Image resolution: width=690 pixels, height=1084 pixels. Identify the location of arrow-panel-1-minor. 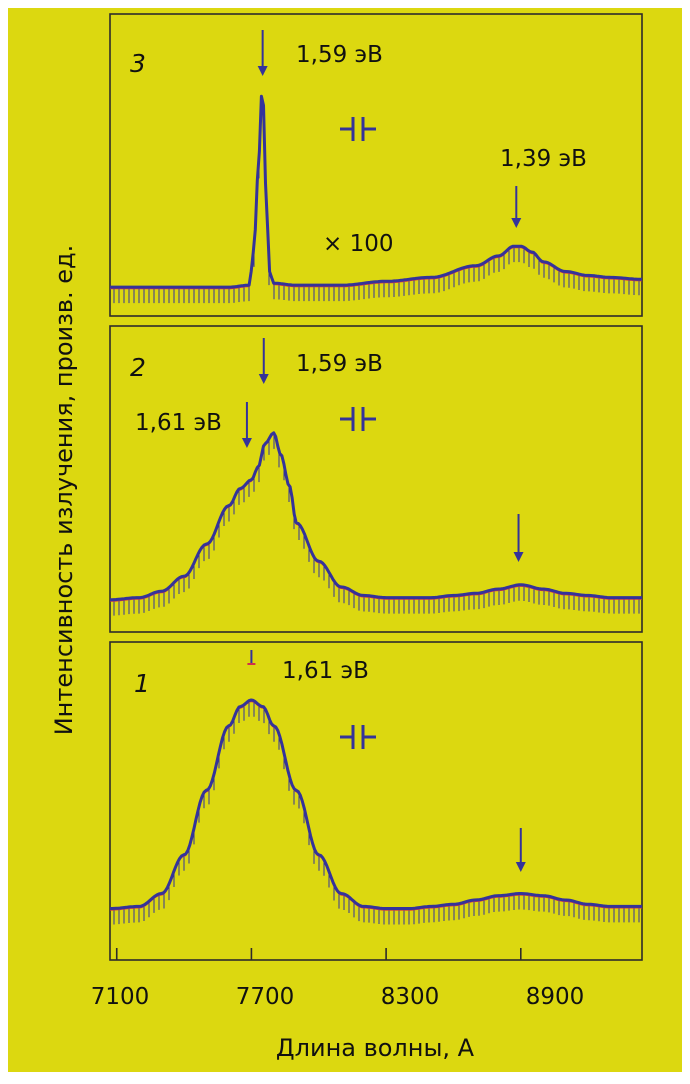
(520, 850).